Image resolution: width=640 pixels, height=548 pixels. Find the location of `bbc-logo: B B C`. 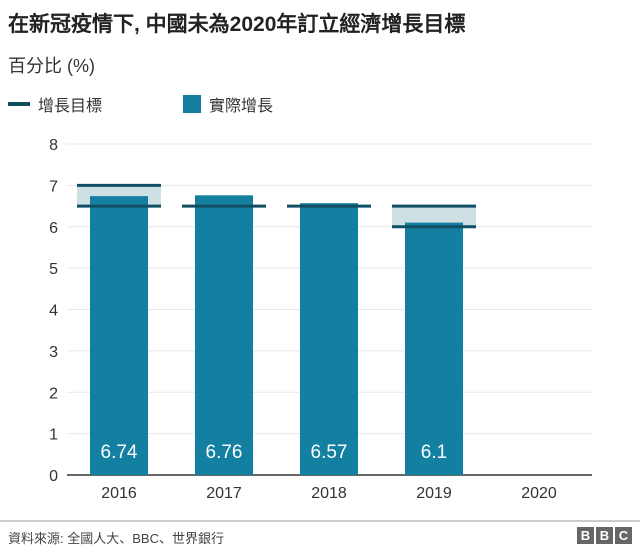

bbc-logo: B B C is located at coordinates (604, 535).